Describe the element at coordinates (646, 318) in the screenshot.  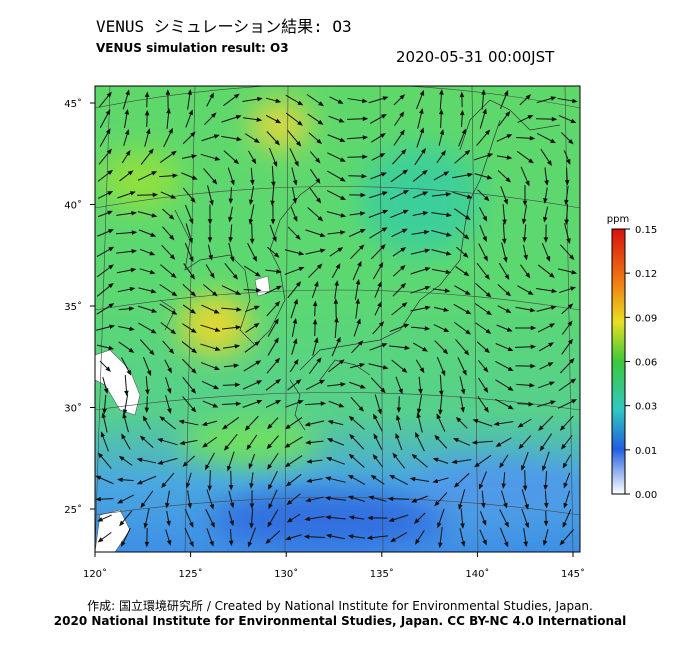
I see `colorbar-tick-label: 0.09` at that location.